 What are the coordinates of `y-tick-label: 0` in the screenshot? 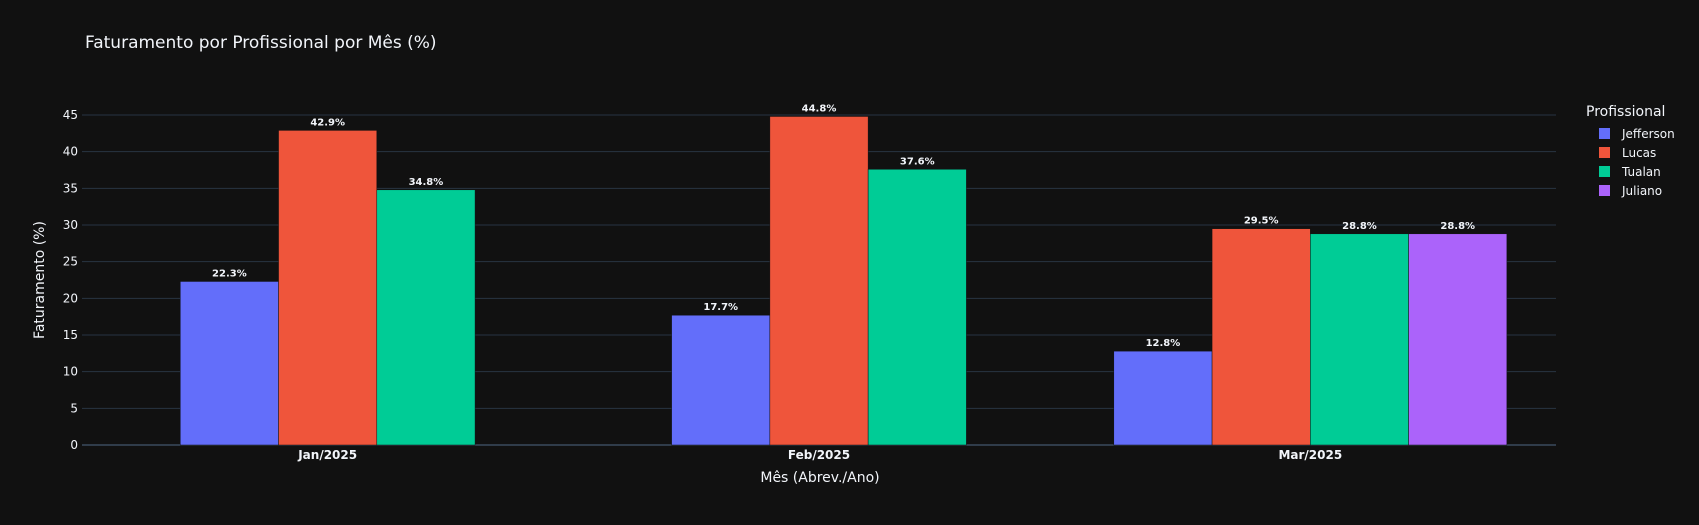 It's located at (74, 445).